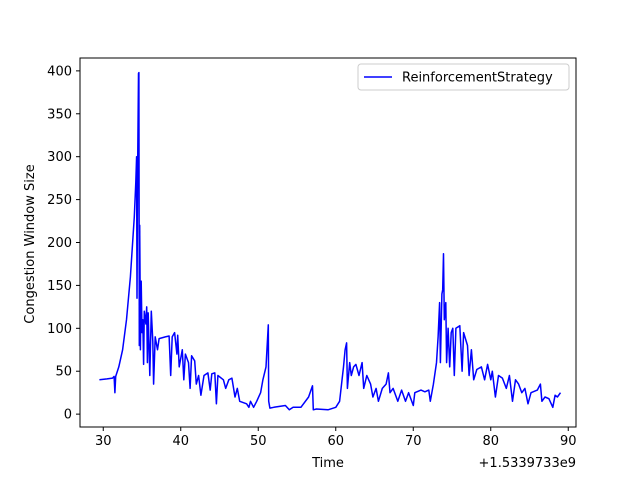 The height and width of the screenshot is (480, 640). I want to click on y-tick-label: 100, so click(59, 329).